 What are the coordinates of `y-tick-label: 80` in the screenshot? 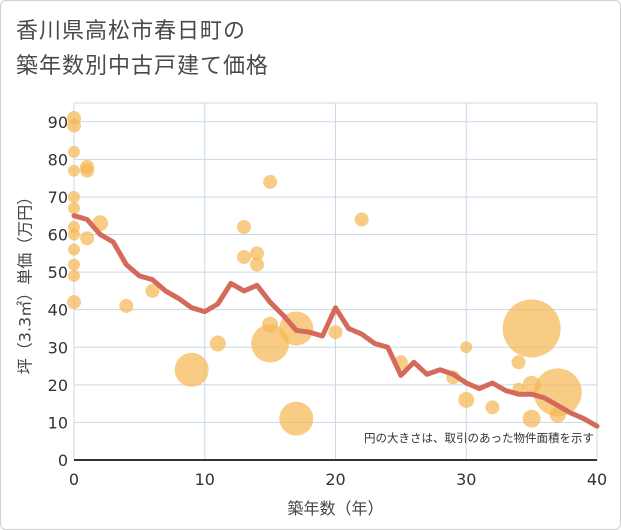 It's located at (58, 159).